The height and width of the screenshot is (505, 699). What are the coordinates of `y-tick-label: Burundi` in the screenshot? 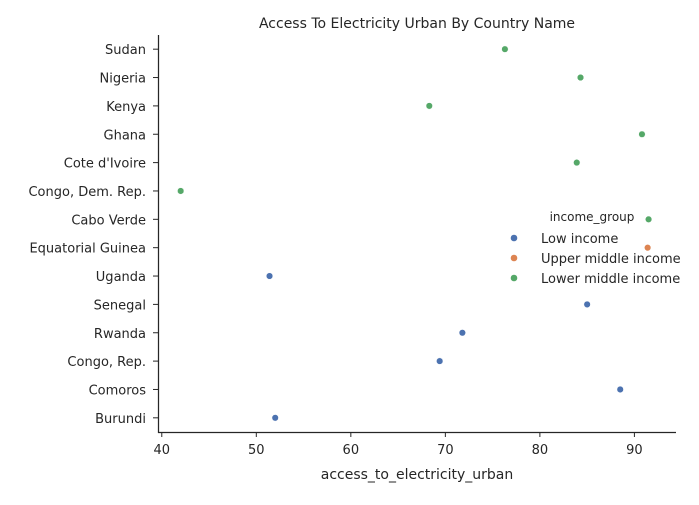 It's located at (120, 419).